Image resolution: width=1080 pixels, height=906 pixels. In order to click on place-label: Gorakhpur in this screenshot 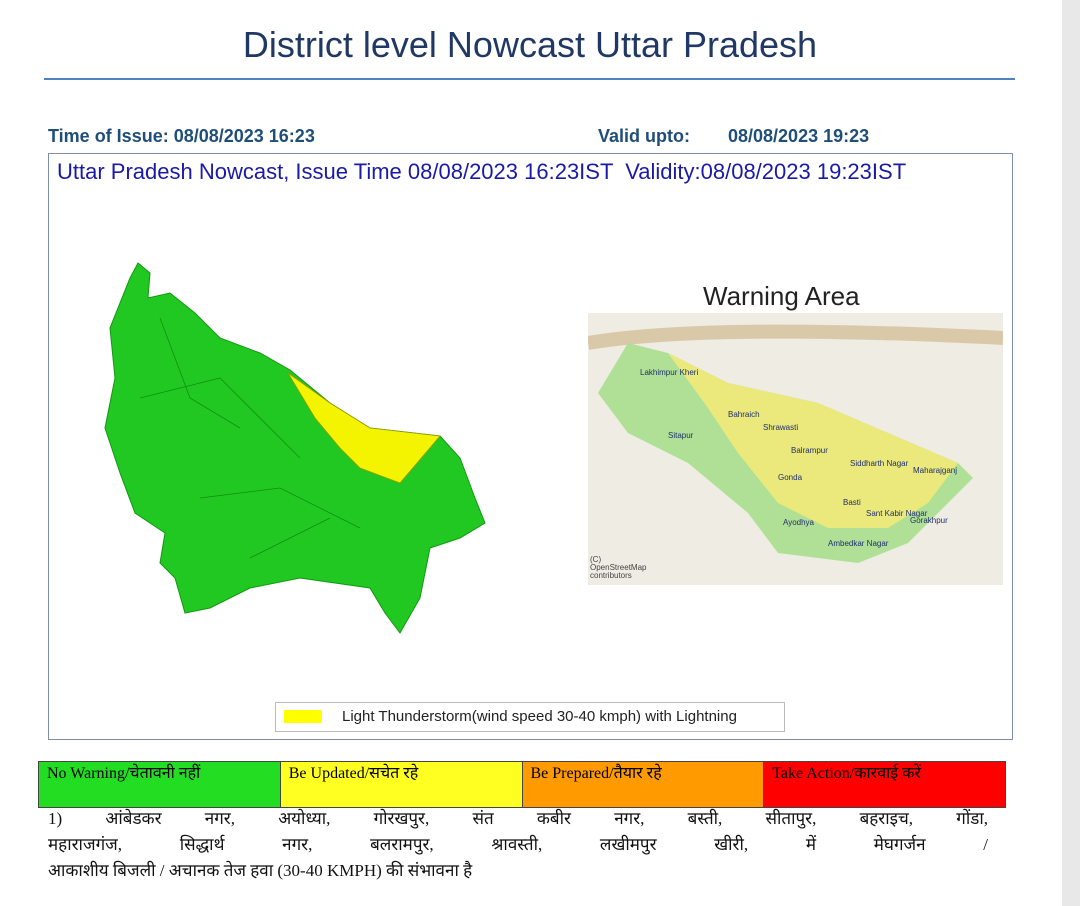, I will do `click(929, 520)`.